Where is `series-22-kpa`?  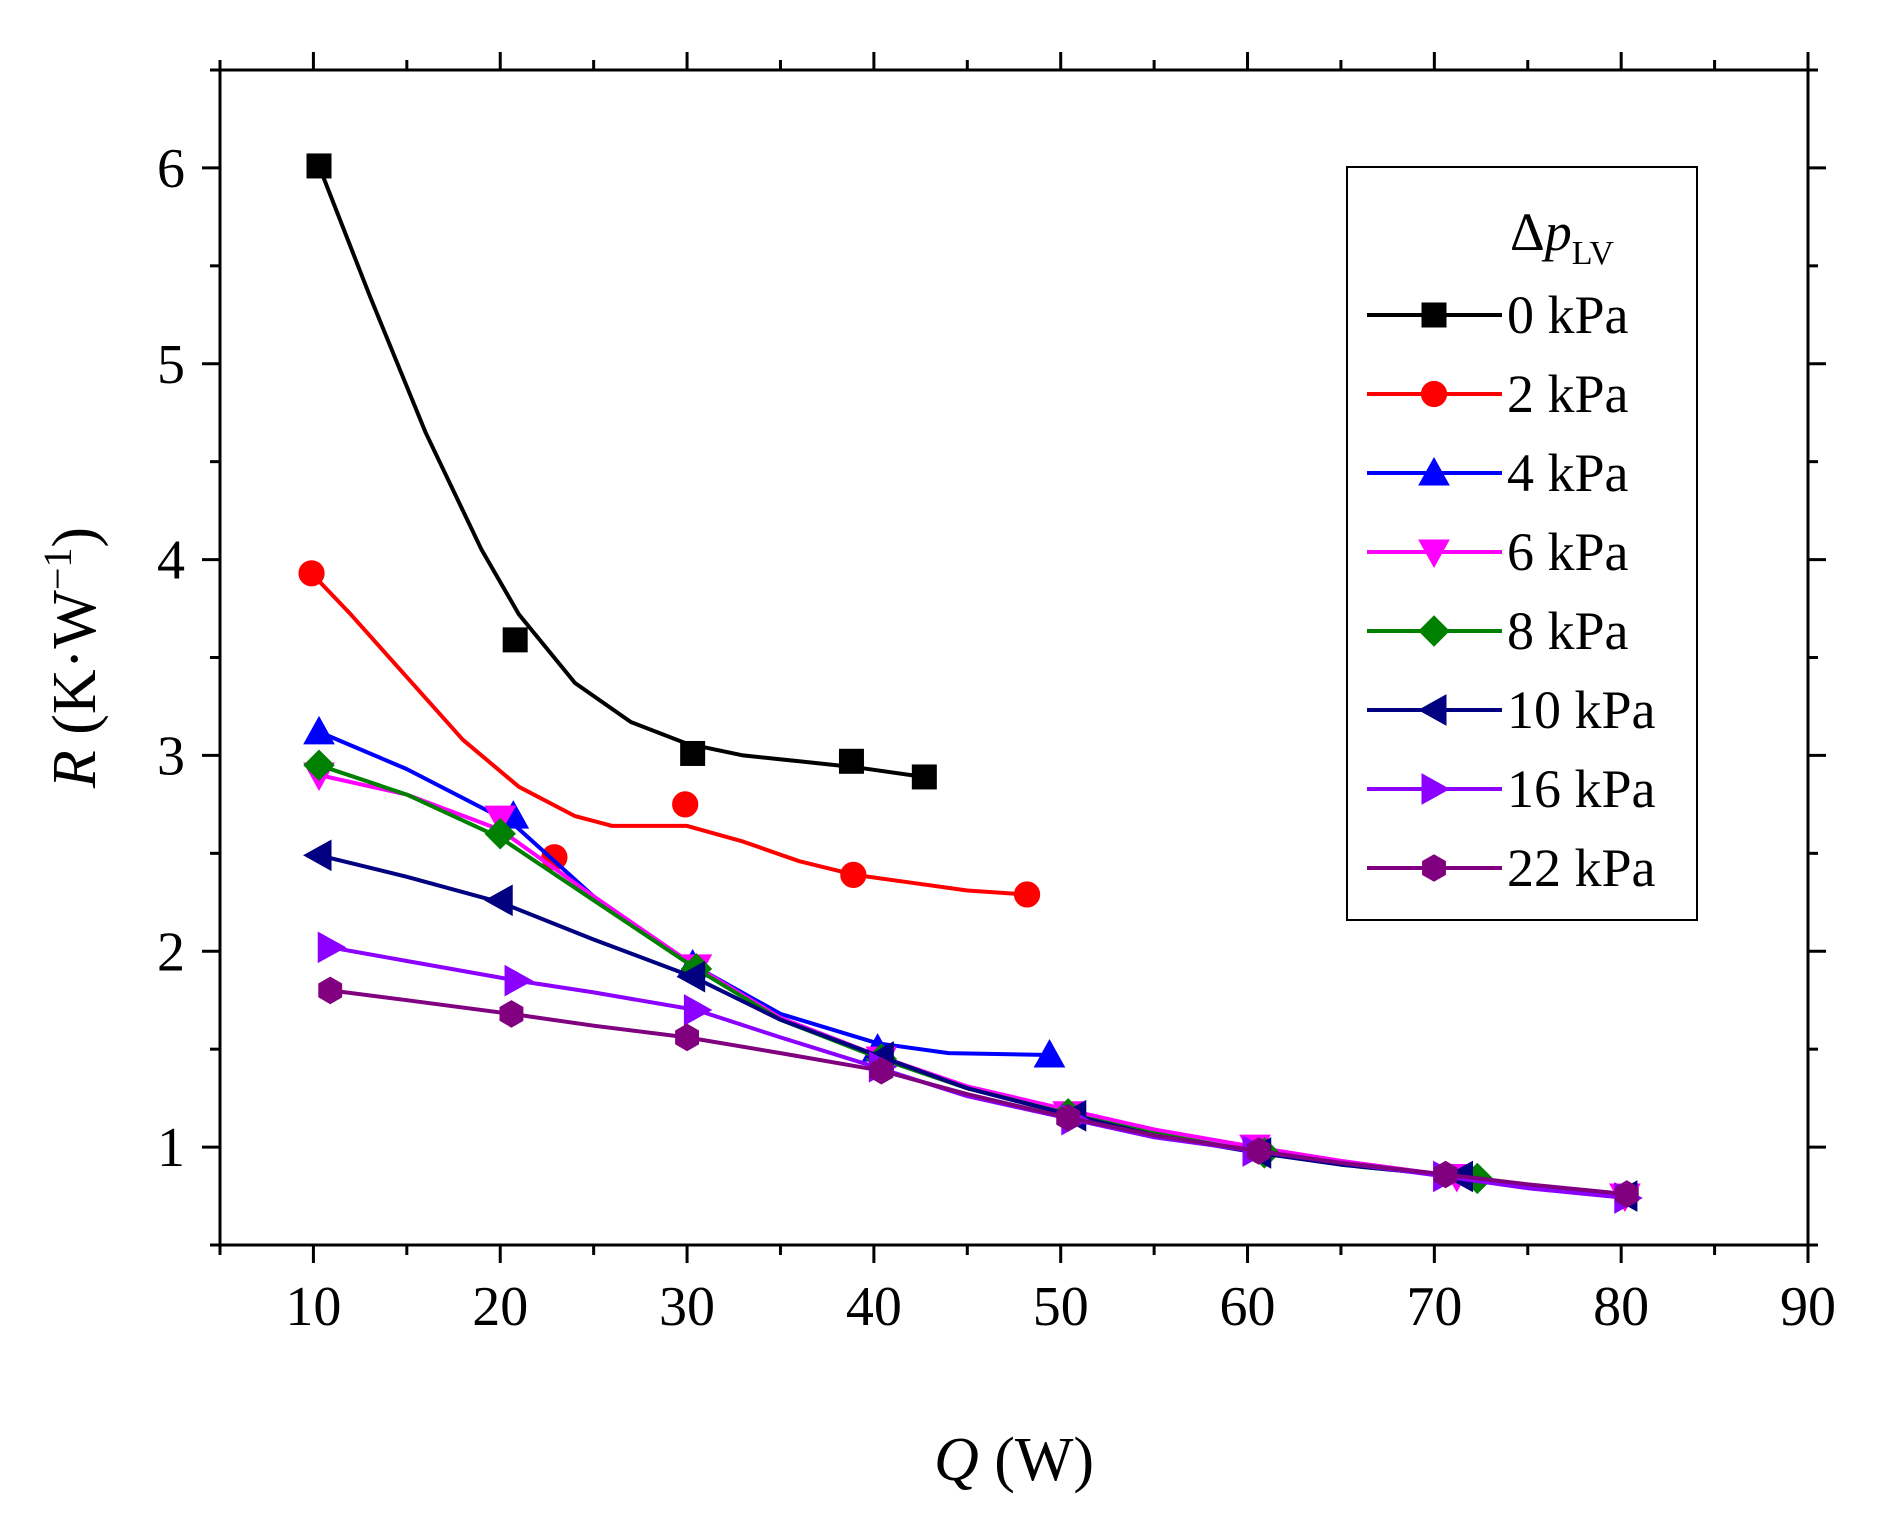
series-22-kpa is located at coordinates (978, 1092).